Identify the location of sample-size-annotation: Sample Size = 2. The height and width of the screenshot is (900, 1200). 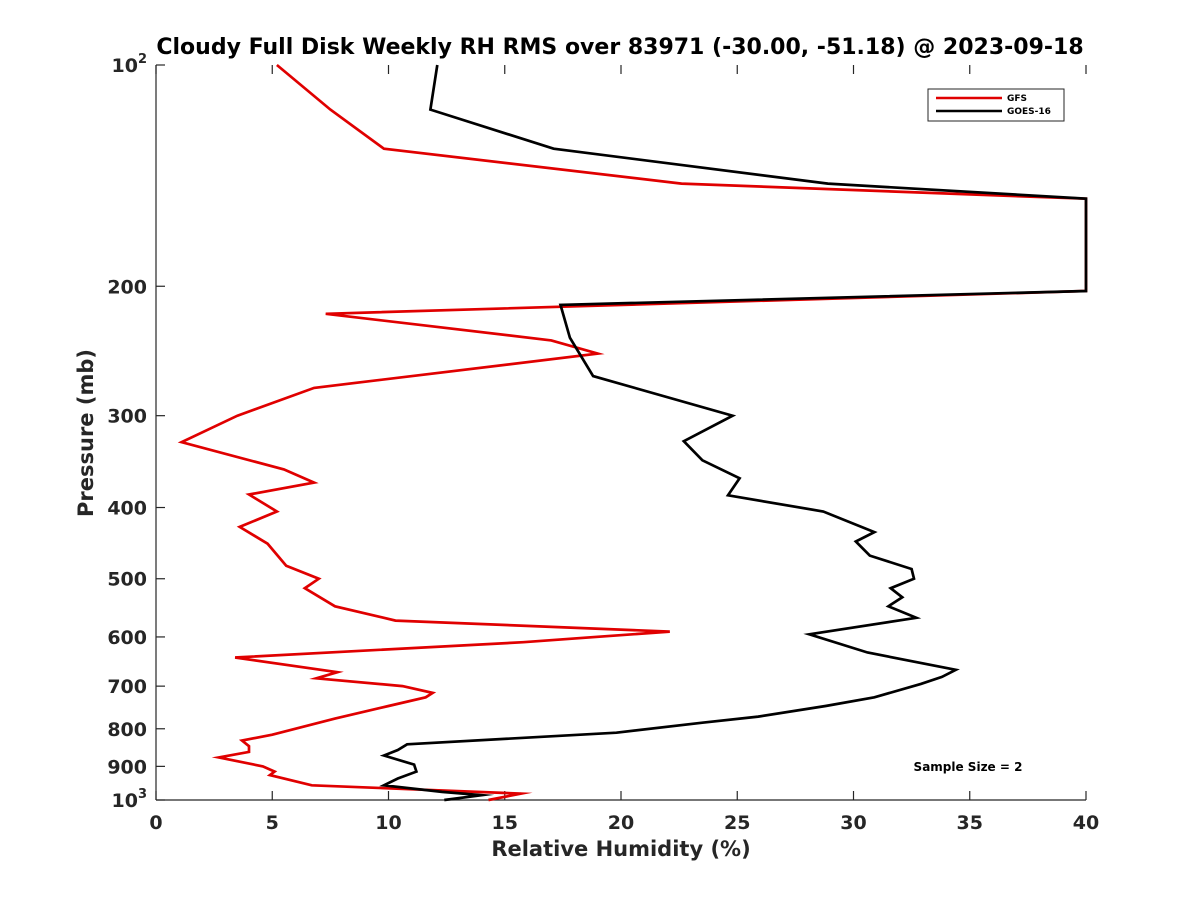
(968, 767).